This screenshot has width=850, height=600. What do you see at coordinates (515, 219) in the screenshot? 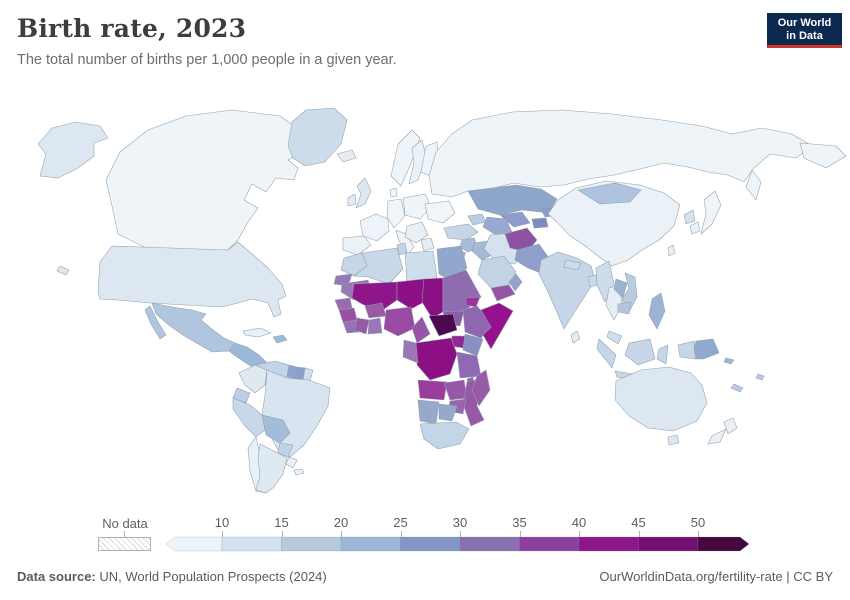
I see `country-uzbekistan` at bounding box center [515, 219].